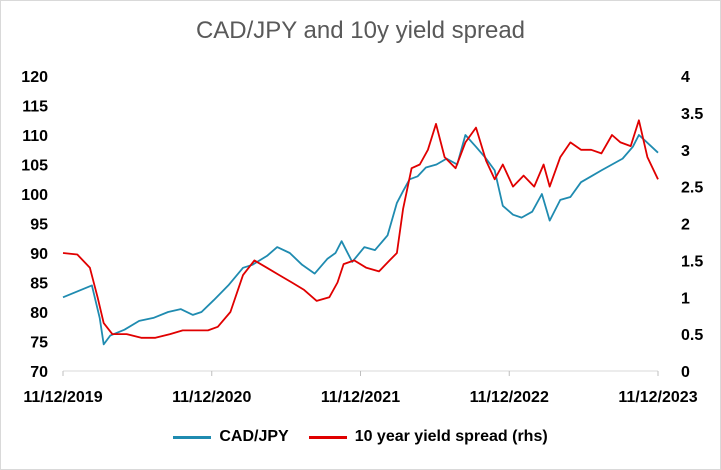 The width and height of the screenshot is (721, 470). I want to click on chart-title: CAD/JPY and 10y yield spread, so click(360, 30).